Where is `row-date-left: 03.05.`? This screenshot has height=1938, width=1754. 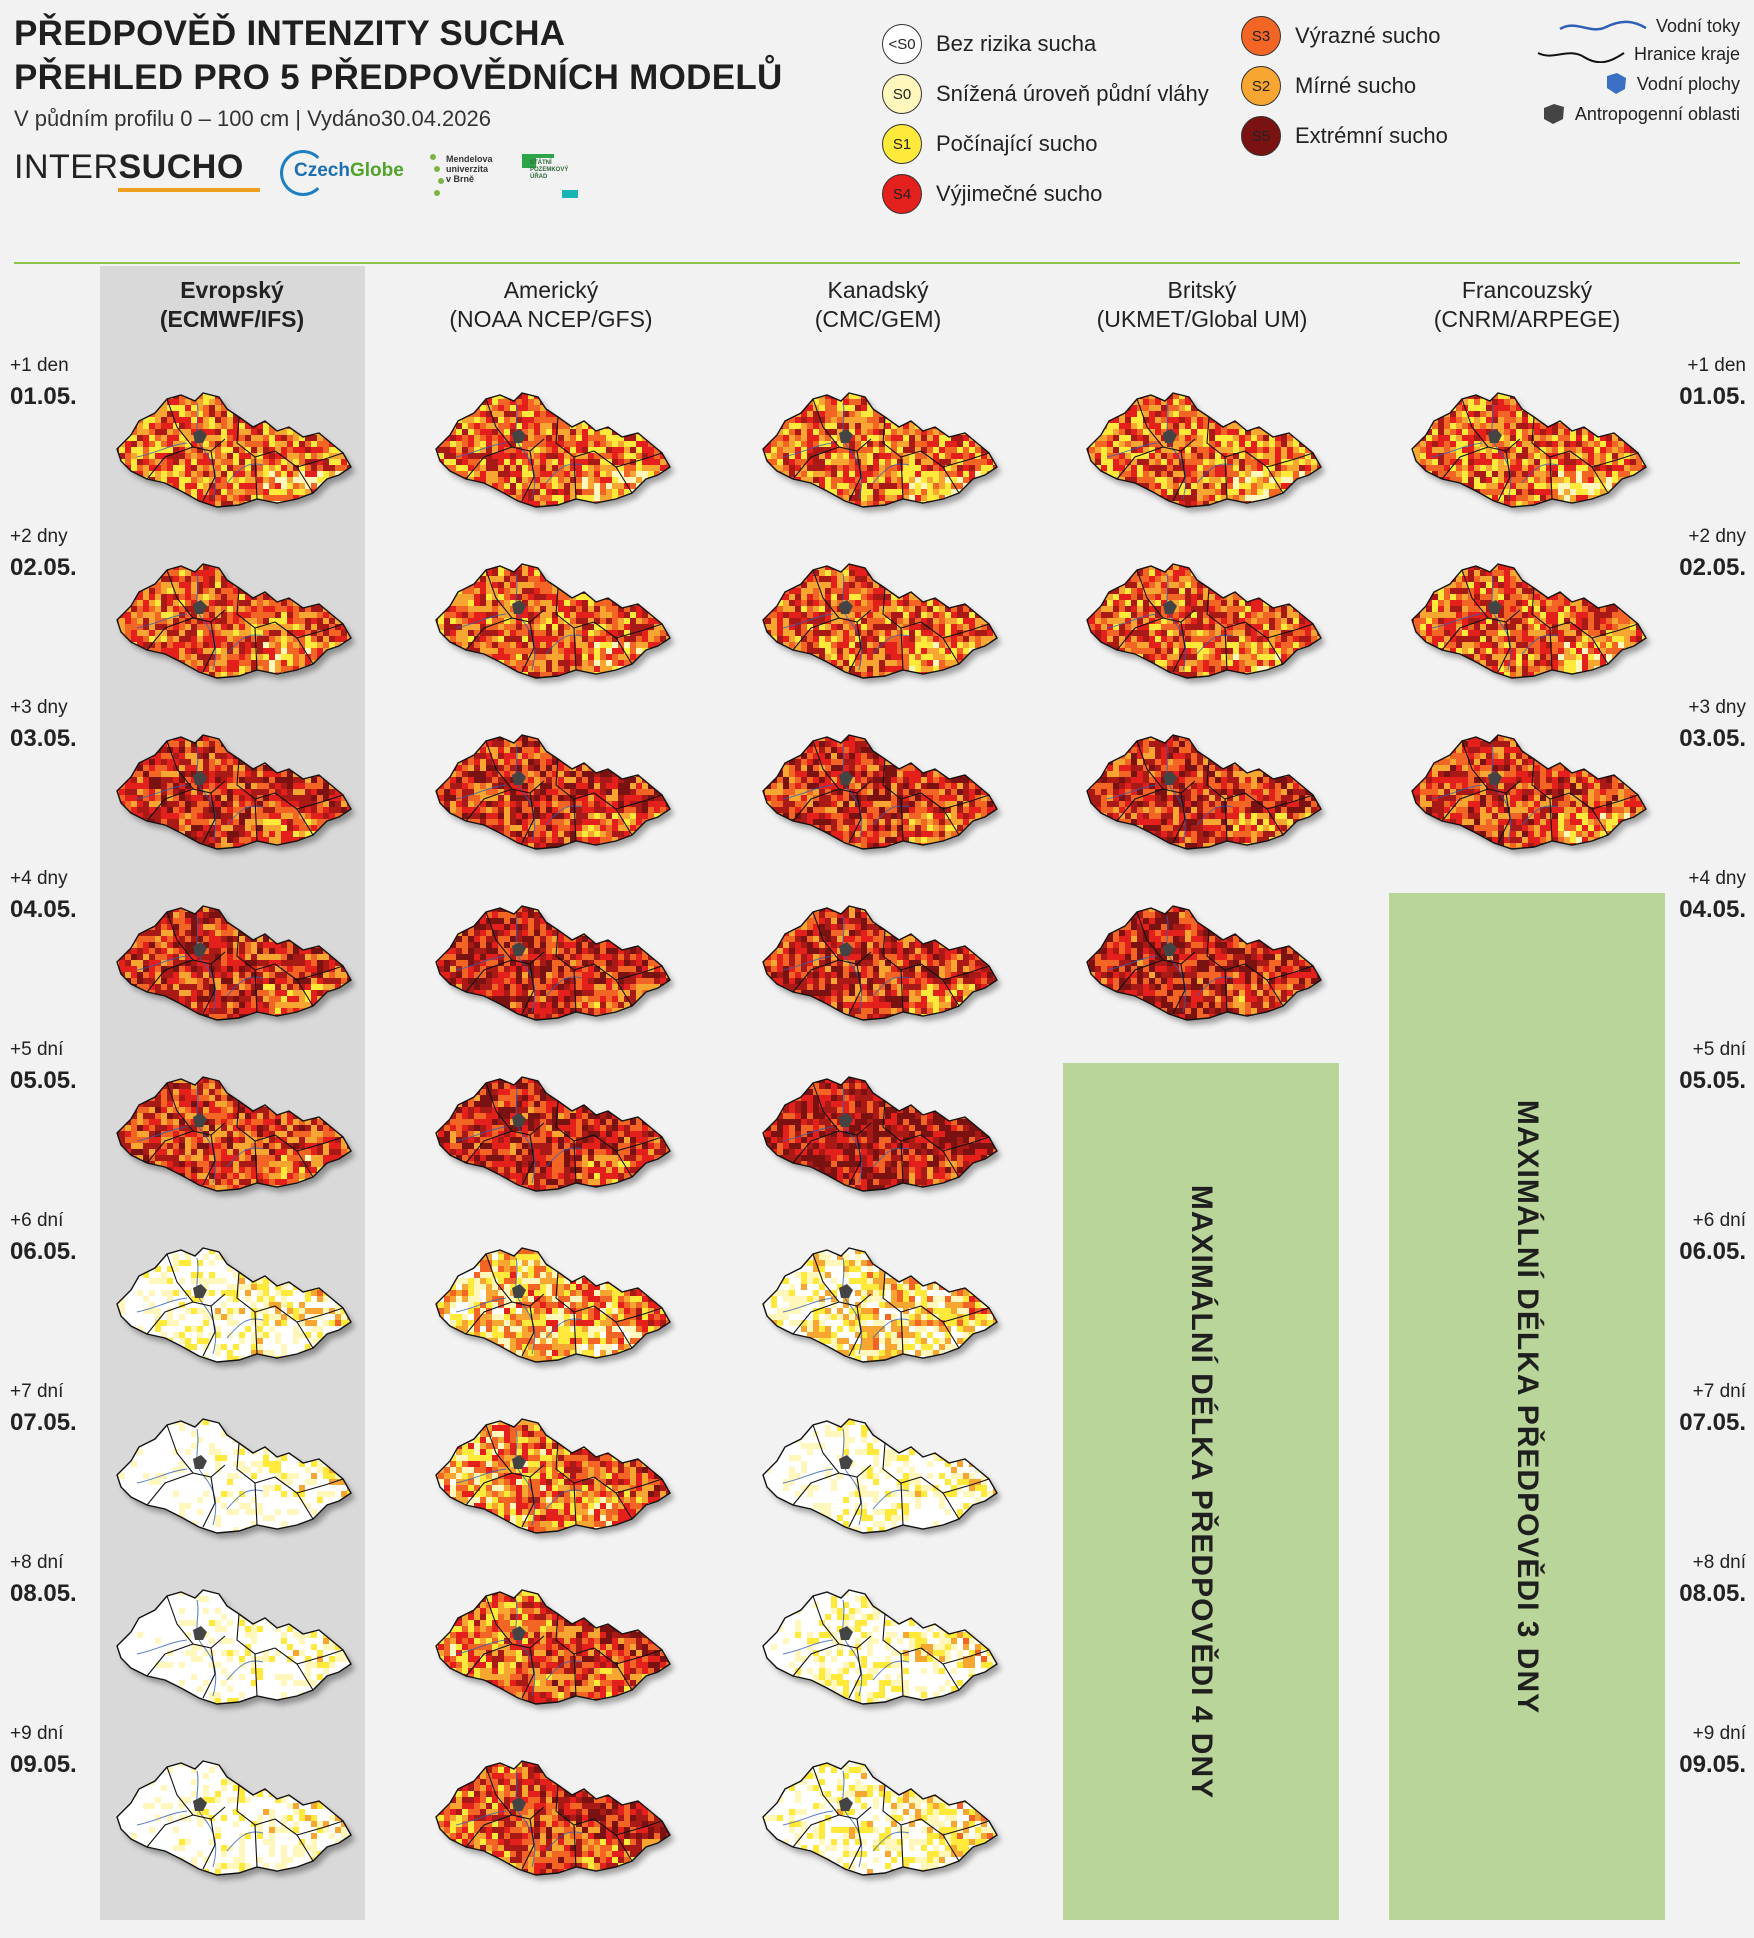 row-date-left: 03.05. is located at coordinates (43, 739).